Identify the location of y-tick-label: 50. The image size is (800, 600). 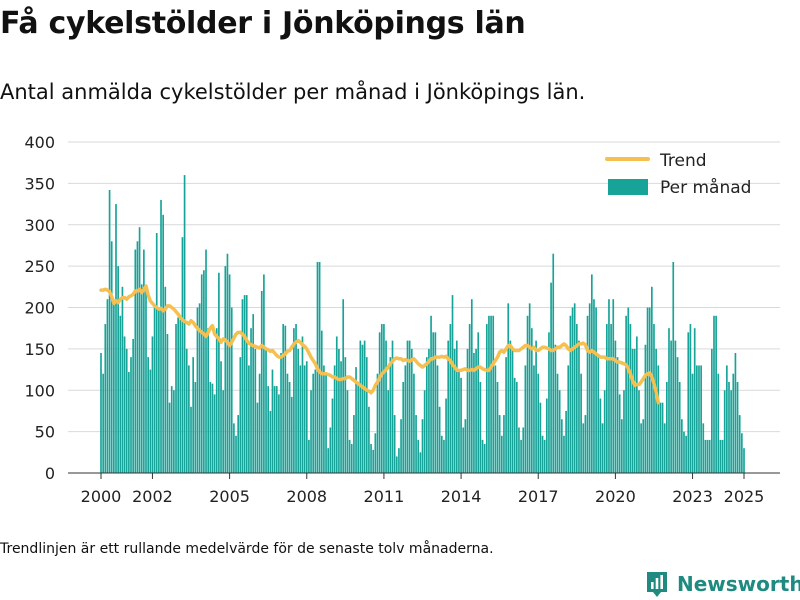
(45, 432).